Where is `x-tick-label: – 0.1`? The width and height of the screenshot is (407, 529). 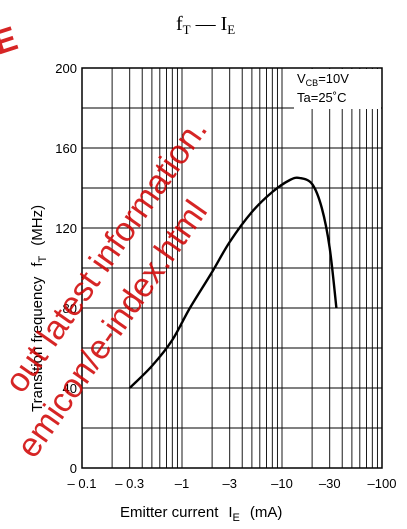
x-tick-label: – 0.1 is located at coordinates (82, 483).